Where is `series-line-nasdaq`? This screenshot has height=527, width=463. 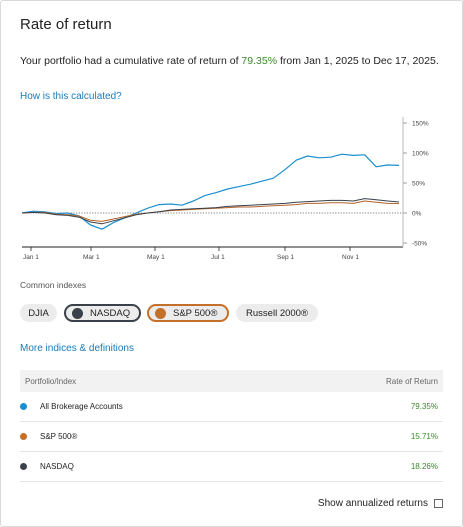
series-line-nasdaq is located at coordinates (210, 211).